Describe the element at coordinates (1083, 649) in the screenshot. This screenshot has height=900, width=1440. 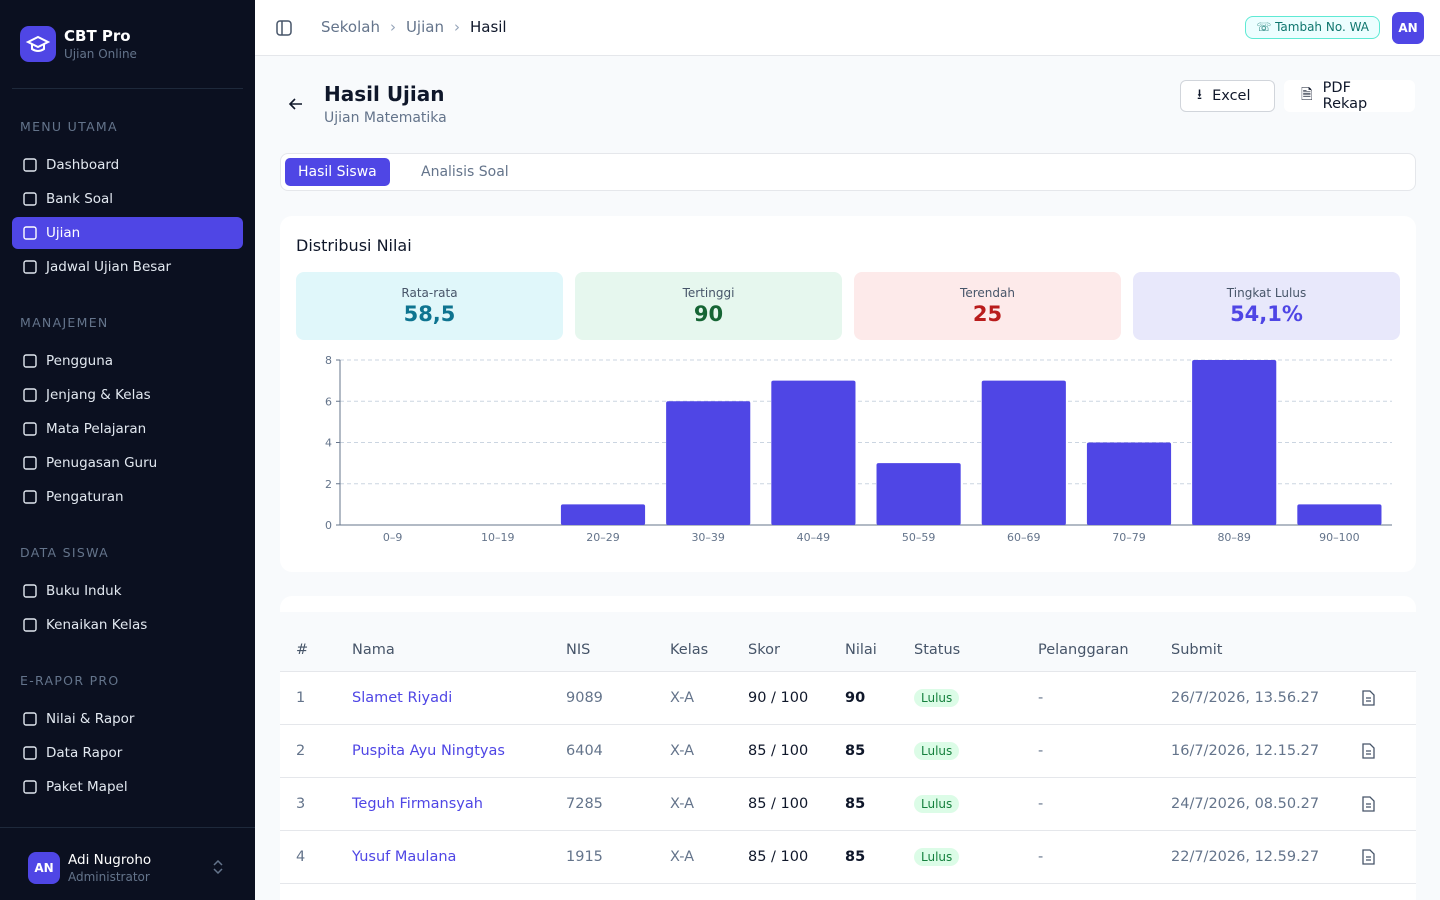
I see `column-header: Pelanggaran` at that location.